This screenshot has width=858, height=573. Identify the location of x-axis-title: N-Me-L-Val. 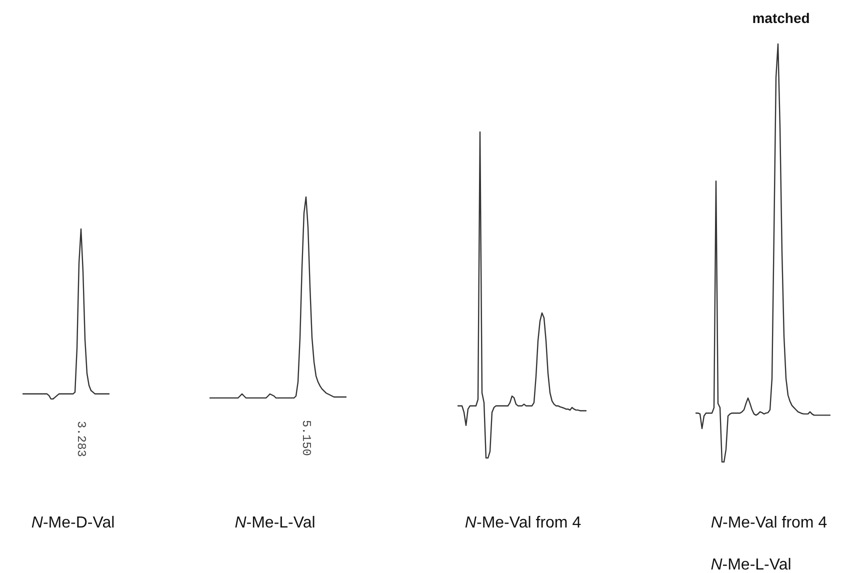
(275, 523).